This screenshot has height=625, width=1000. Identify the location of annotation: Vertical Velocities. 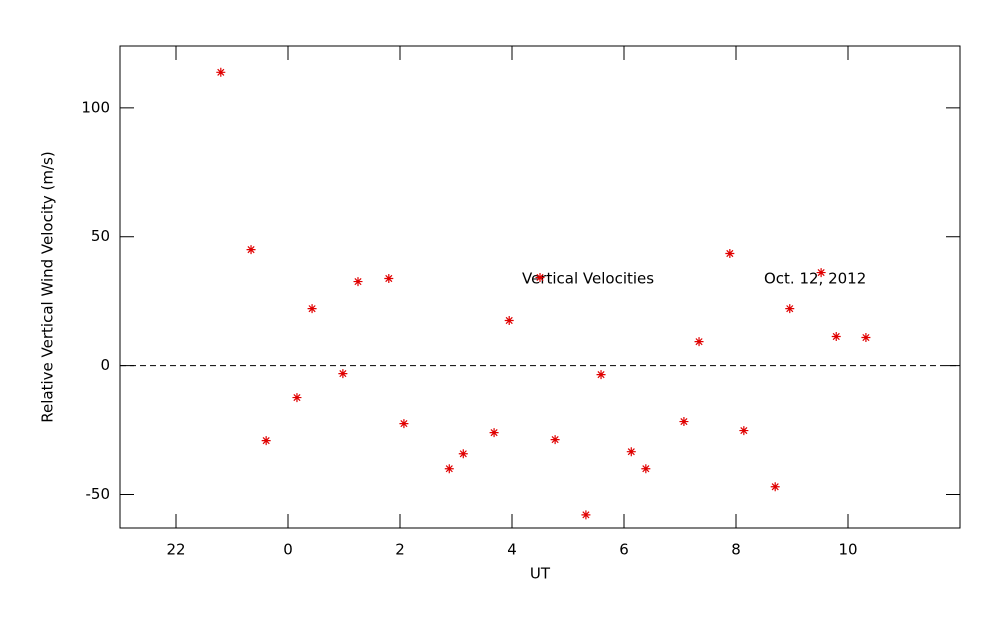
(588, 279).